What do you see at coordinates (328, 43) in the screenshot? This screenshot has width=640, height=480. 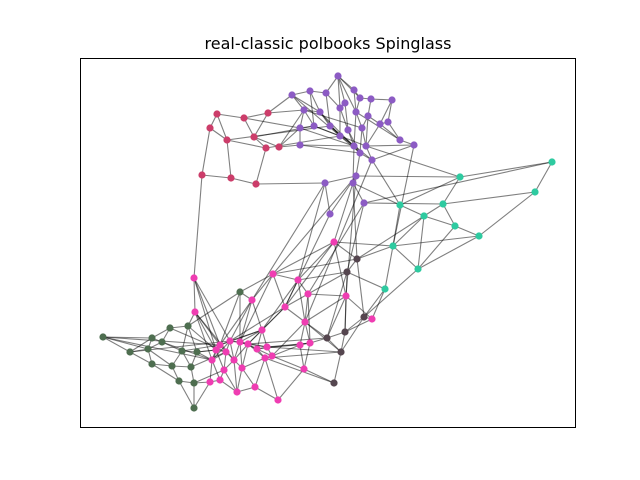 I see `figure-title: real-classic polbooks Spinglass` at bounding box center [328, 43].